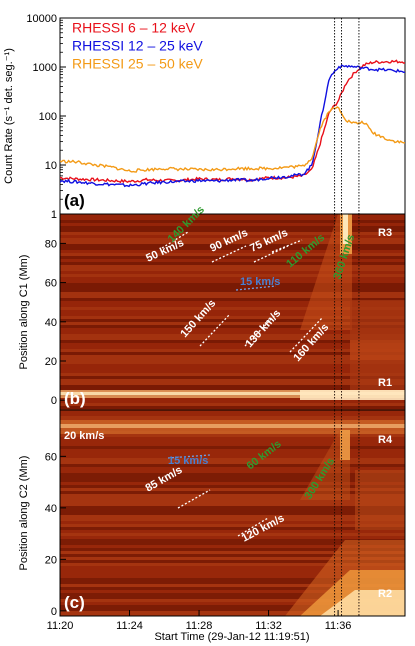  I want to click on panel-b-y-ticks: 0 20 40 60 80, so click(55, 322).